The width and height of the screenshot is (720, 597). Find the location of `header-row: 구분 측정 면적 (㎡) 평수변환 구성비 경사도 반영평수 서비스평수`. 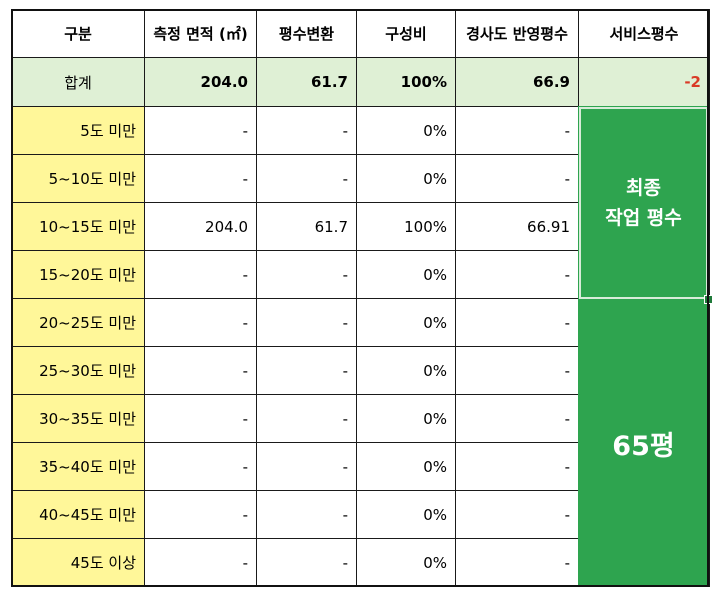

header-row: 구분 측정 면적 (㎡) 평수변환 구성비 경사도 반영평수 서비스평수 is located at coordinates (360, 33).